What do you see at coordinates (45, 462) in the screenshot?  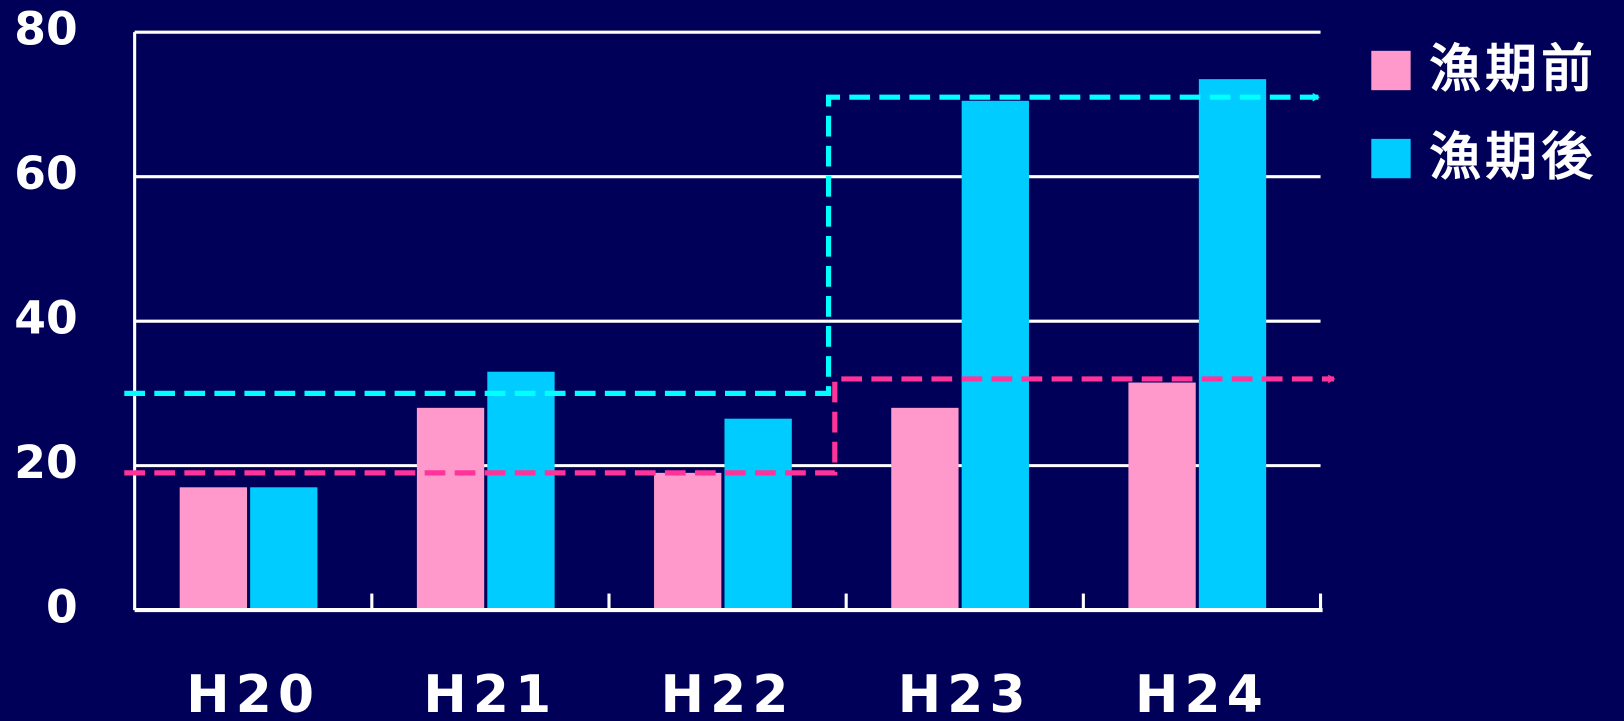 I see `y-tick-label: 20` at bounding box center [45, 462].